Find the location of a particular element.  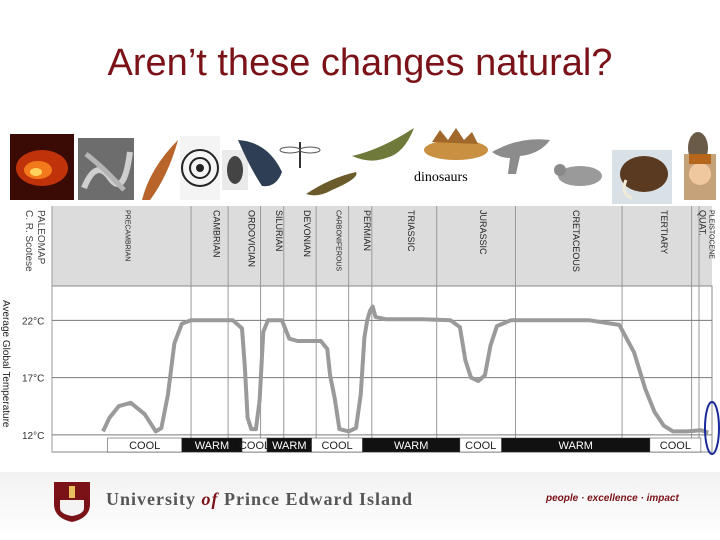

fish-image is located at coordinates (260, 163).